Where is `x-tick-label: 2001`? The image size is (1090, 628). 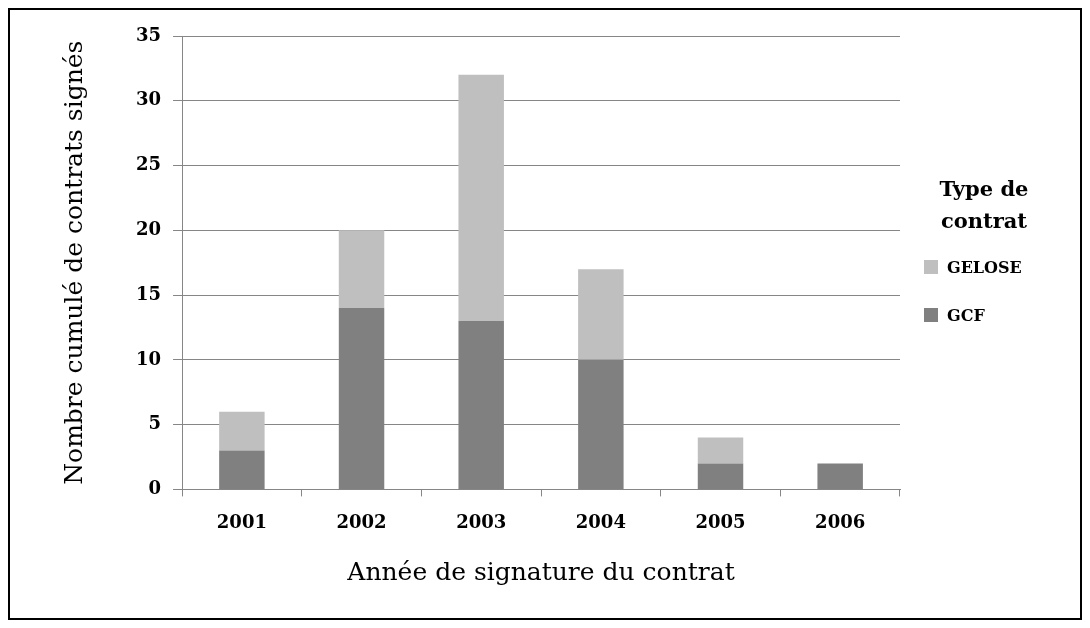
x-tick-label: 2001 is located at coordinates (241, 521).